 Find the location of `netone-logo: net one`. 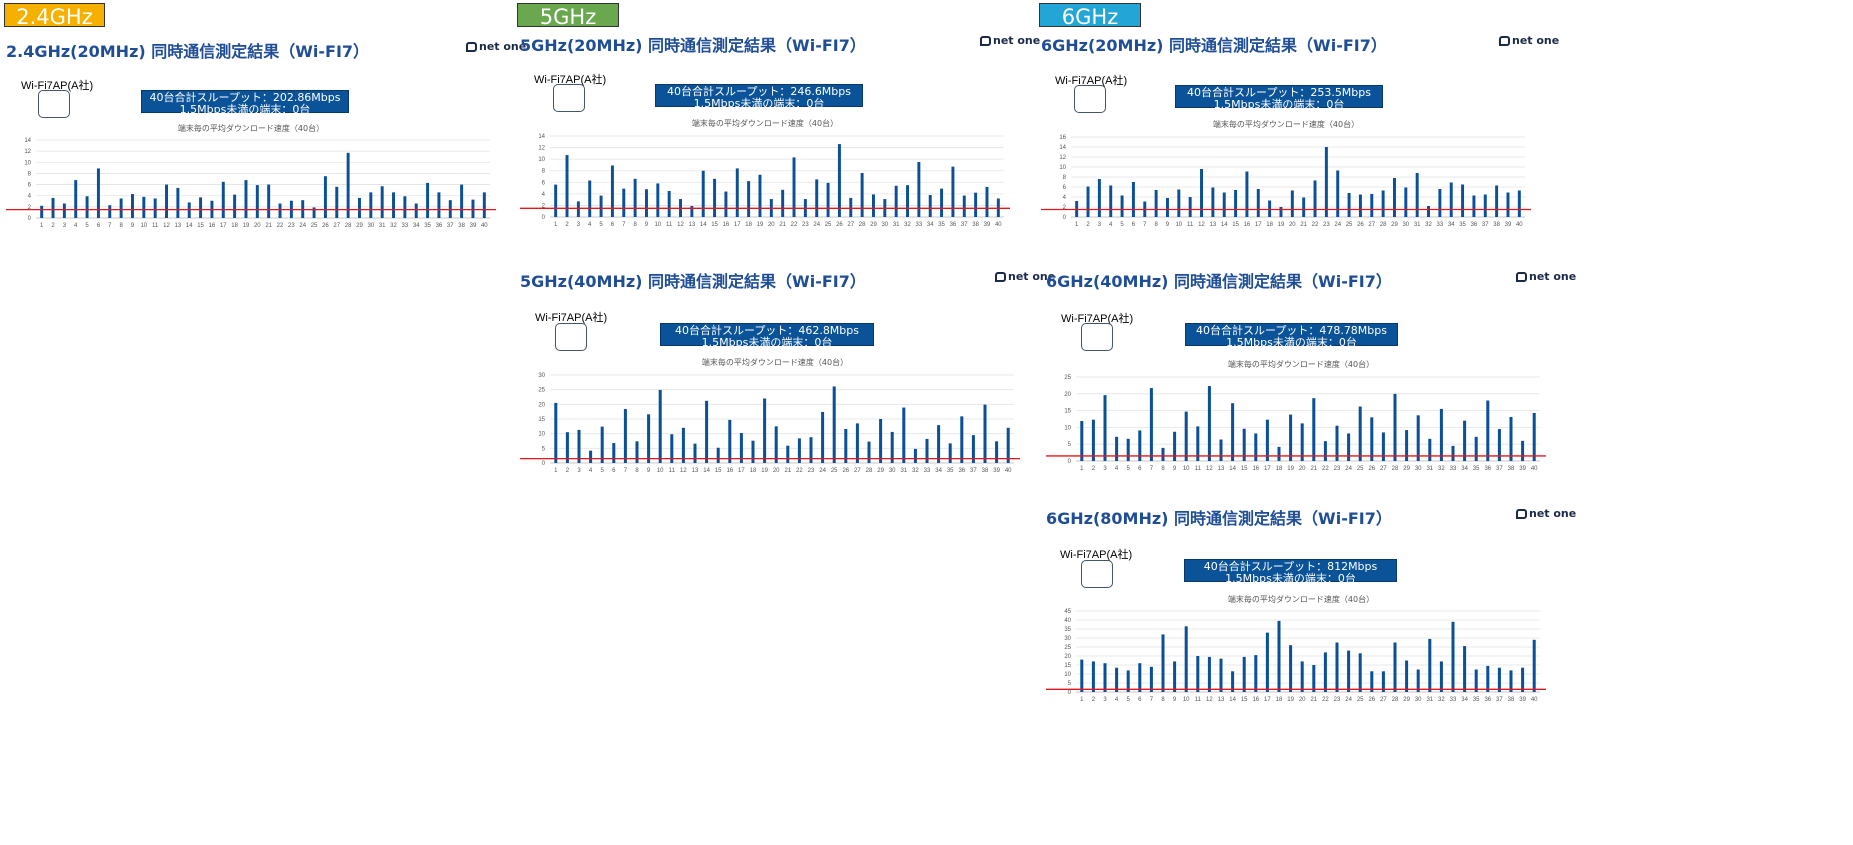

netone-logo: net one is located at coordinates (496, 46).